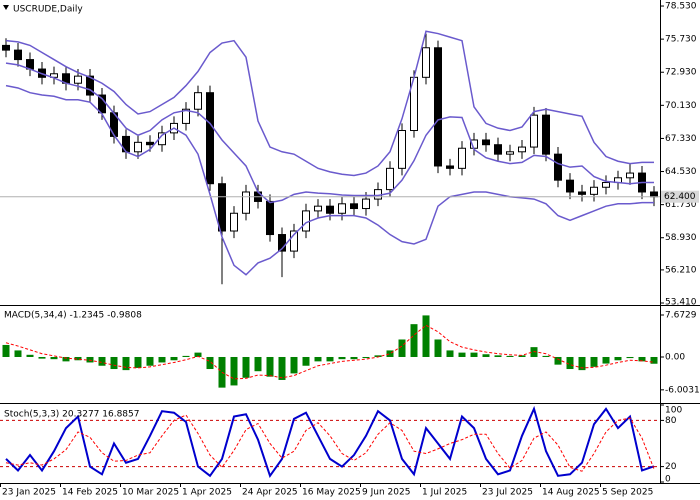 The width and height of the screenshot is (700, 500). What do you see at coordinates (671, 421) in the screenshot?
I see `y-tick-label: 80` at bounding box center [671, 421].